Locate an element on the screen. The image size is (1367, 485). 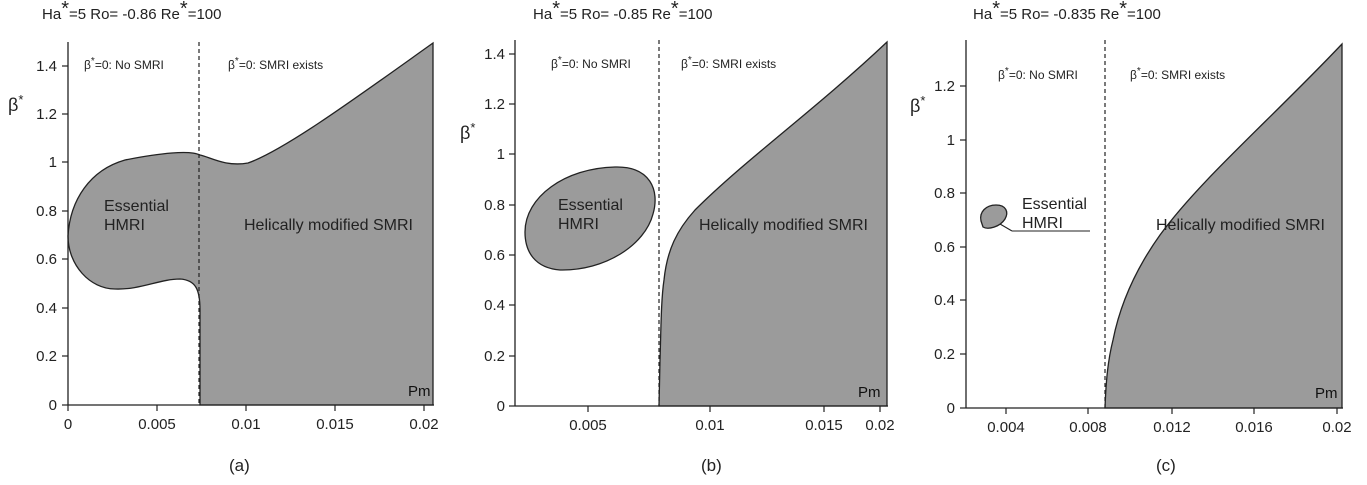
panel-a-title: Ha*=5 Ro= -0.86 Re*=100 is located at coordinates (132, 11).